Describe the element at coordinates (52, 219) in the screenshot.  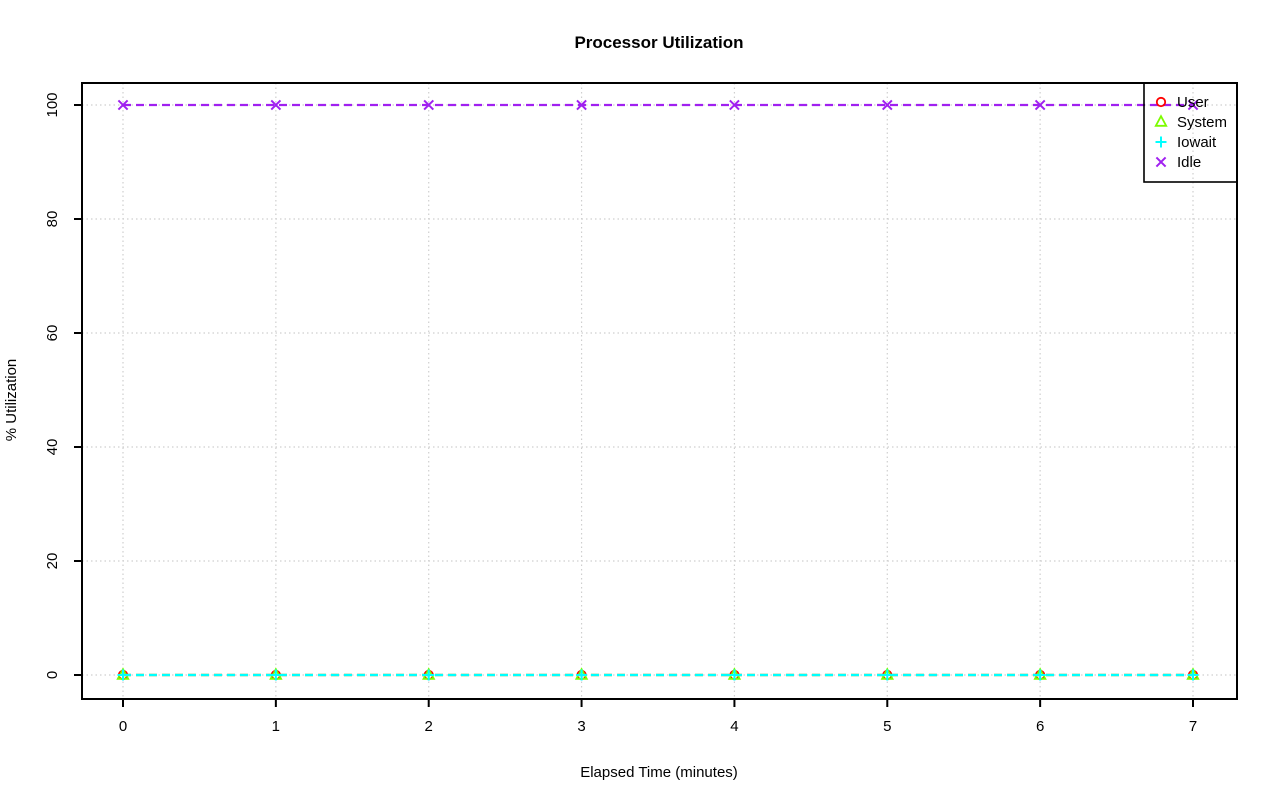
I see `y-tick-label: 80` at that location.